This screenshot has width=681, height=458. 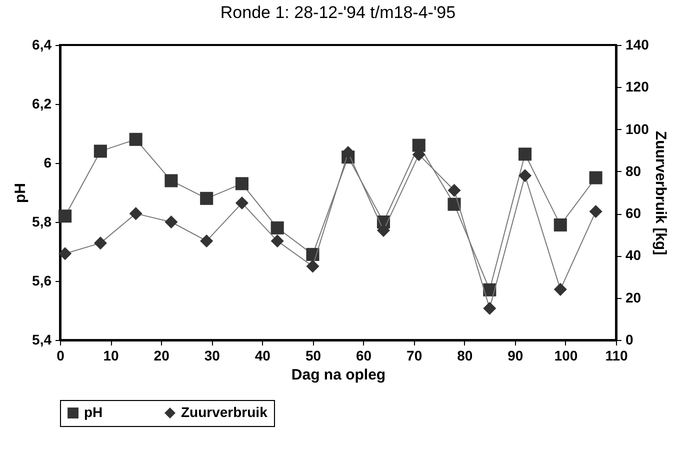 What do you see at coordinates (162, 356) in the screenshot?
I see `x-tick-label: 20` at bounding box center [162, 356].